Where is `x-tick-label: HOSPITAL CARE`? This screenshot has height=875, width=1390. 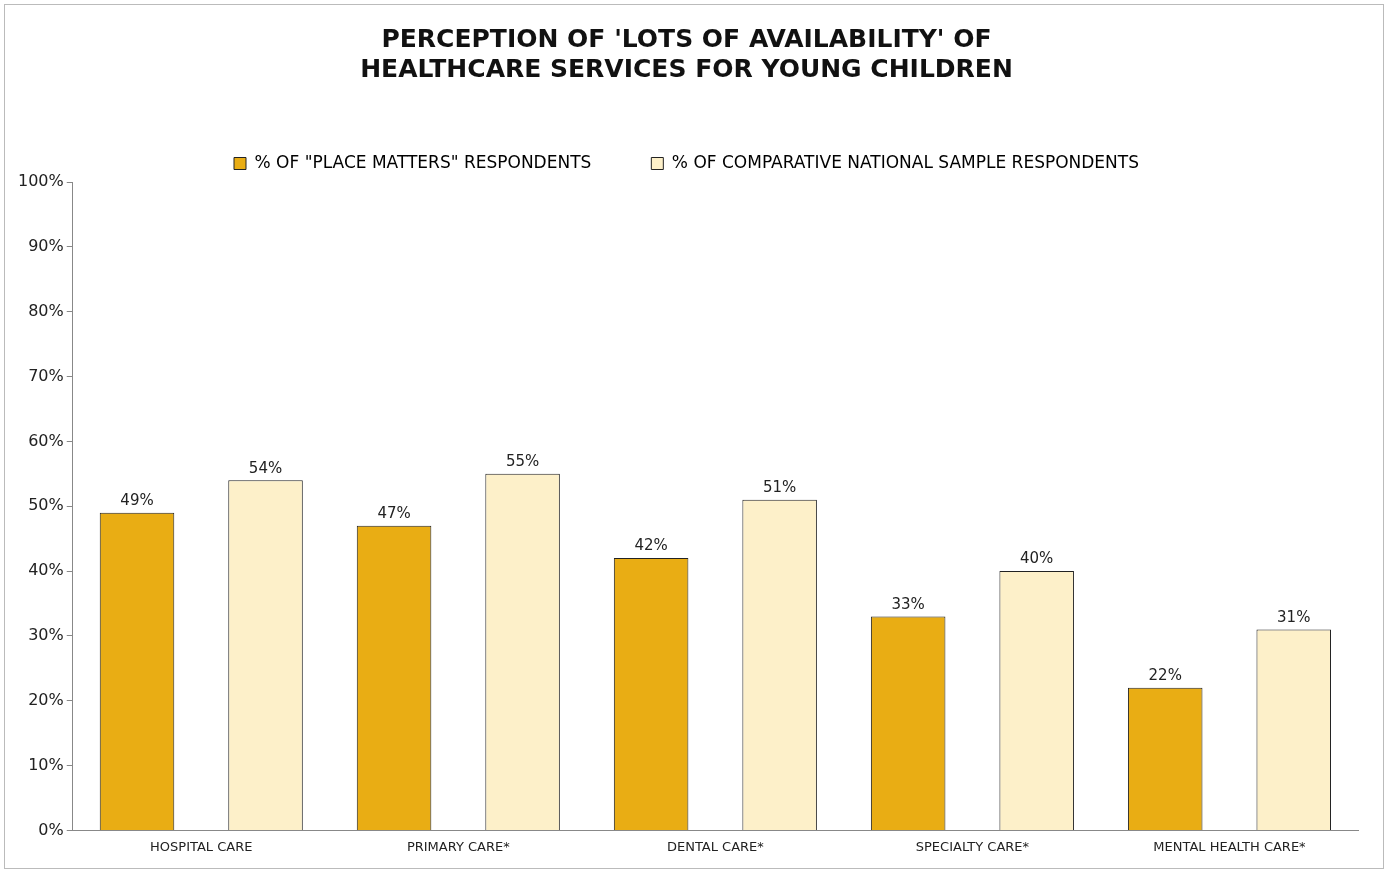
x-tick-label: HOSPITAL CARE is located at coordinates (201, 846).